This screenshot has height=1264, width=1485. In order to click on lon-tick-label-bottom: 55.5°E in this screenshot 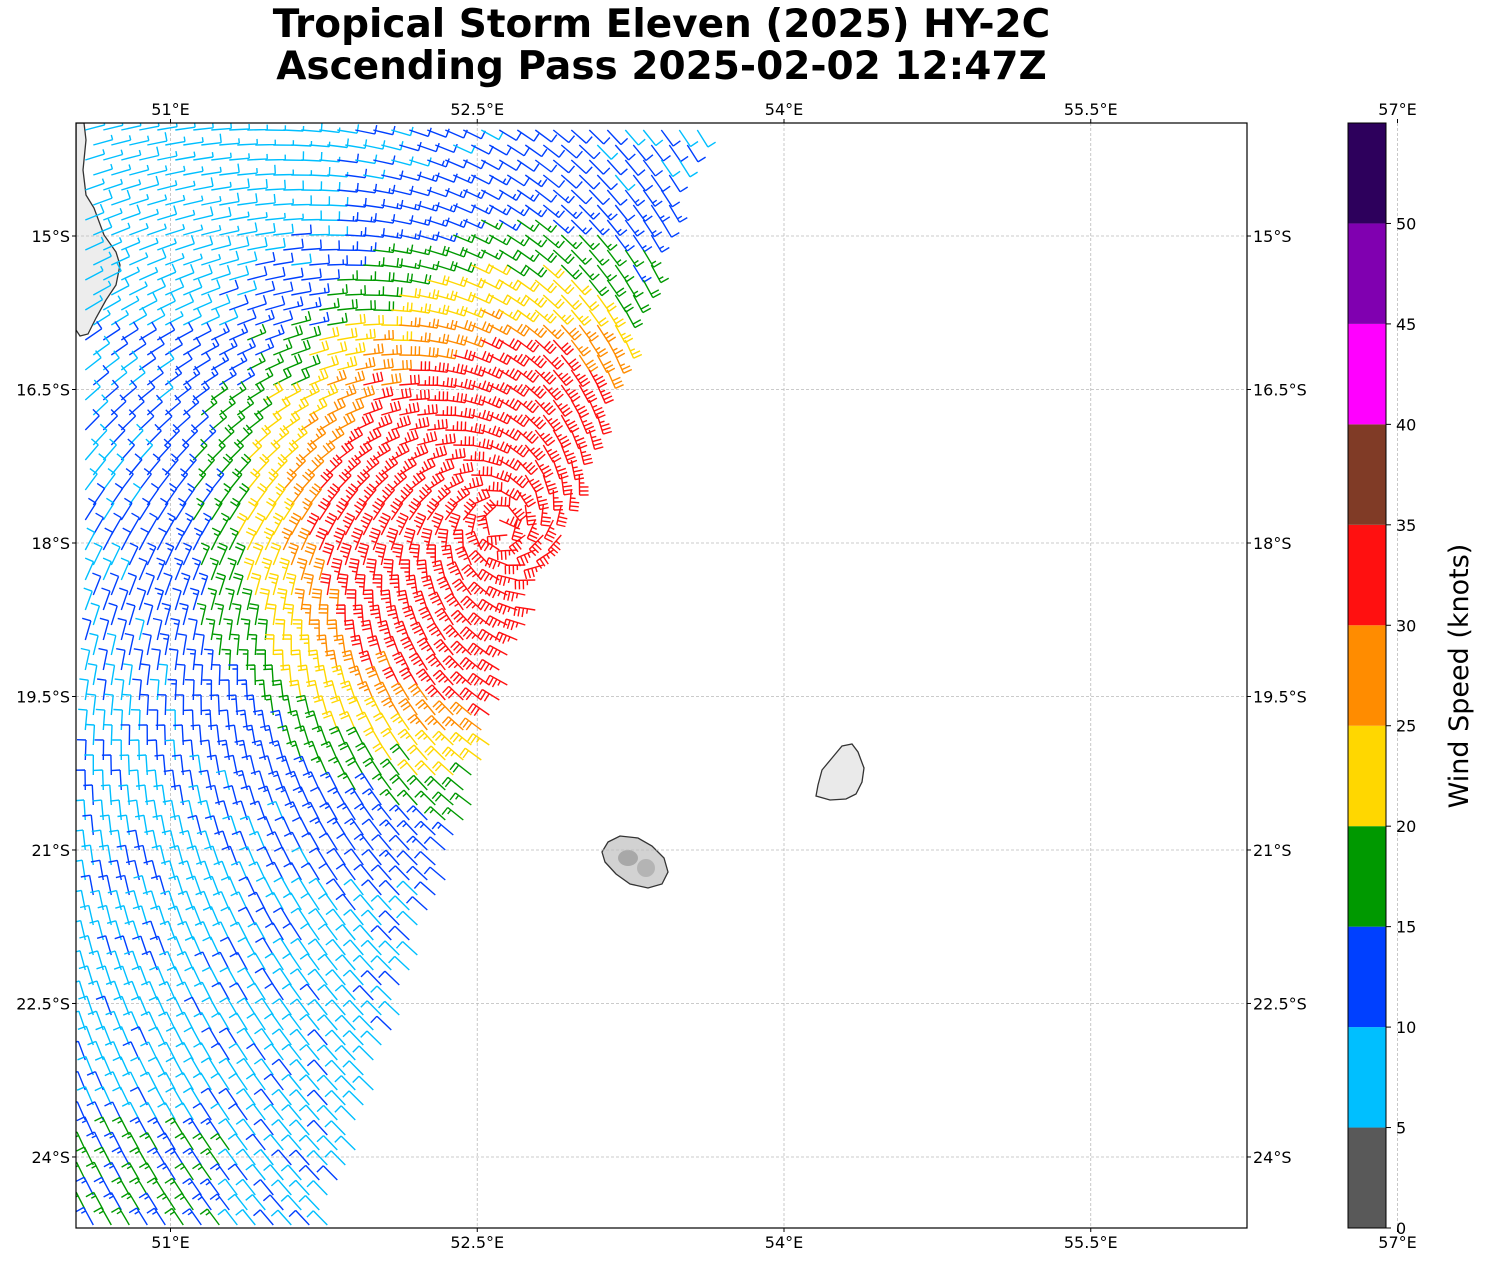, I will do `click(1091, 1242)`.